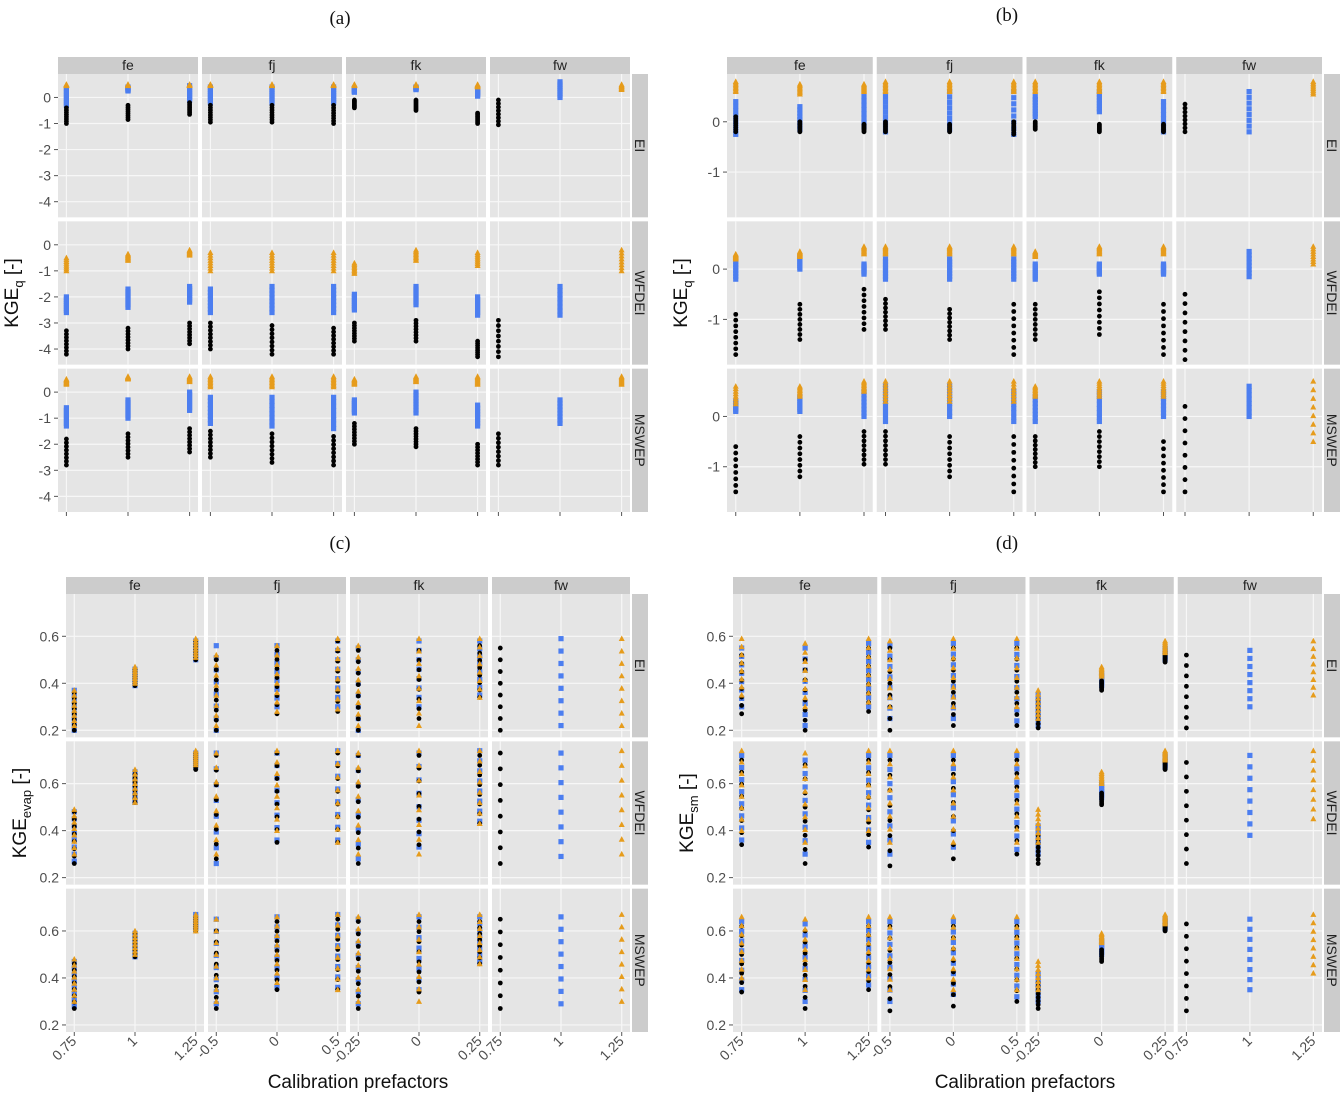 This screenshot has width=1343, height=1100. What do you see at coordinates (1332, 440) in the screenshot?
I see `strip-row-MSWEP` at bounding box center [1332, 440].